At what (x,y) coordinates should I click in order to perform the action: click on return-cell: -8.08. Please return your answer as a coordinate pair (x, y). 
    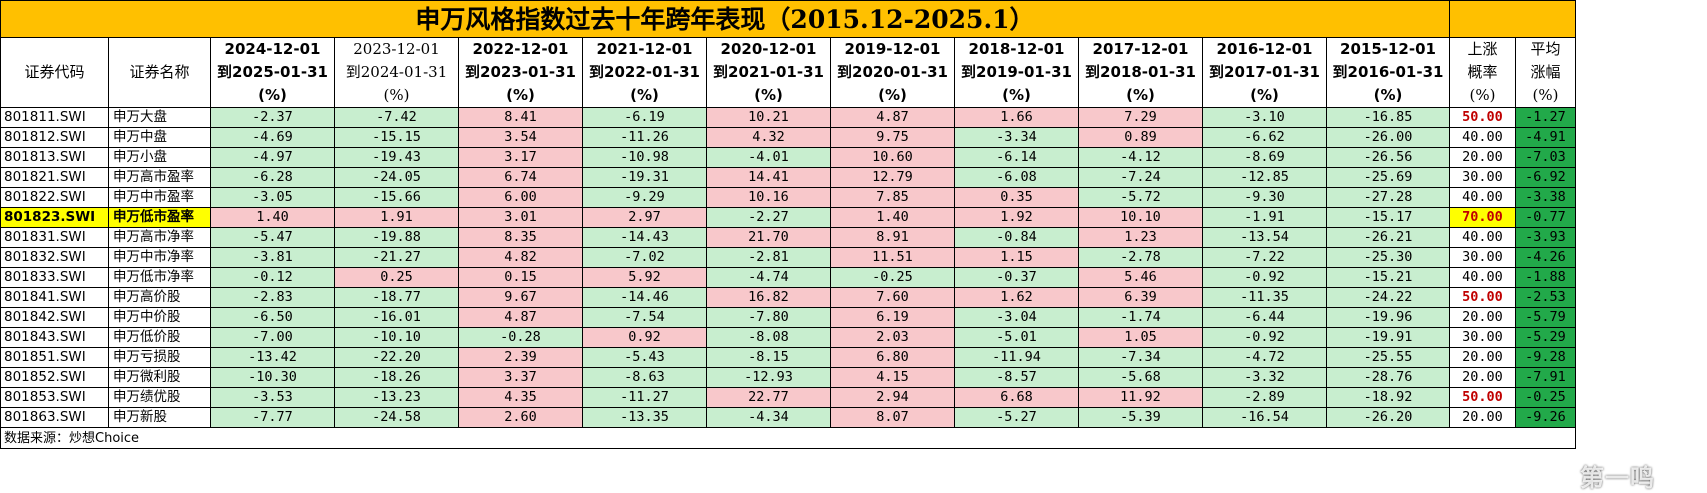
    Looking at the image, I should click on (768, 337).